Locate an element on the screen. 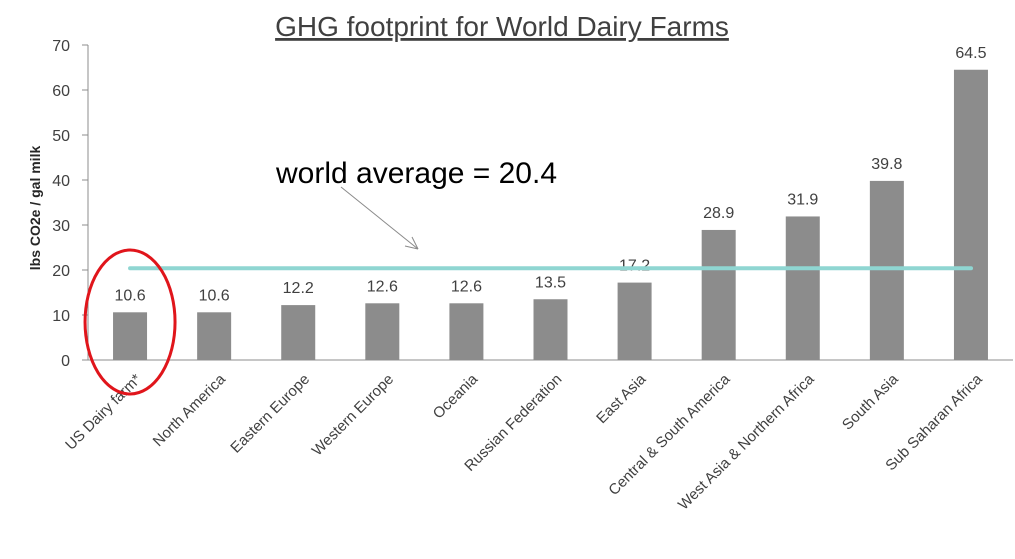 This screenshot has height=559, width=1015. data-label: 13.5 is located at coordinates (550, 282).